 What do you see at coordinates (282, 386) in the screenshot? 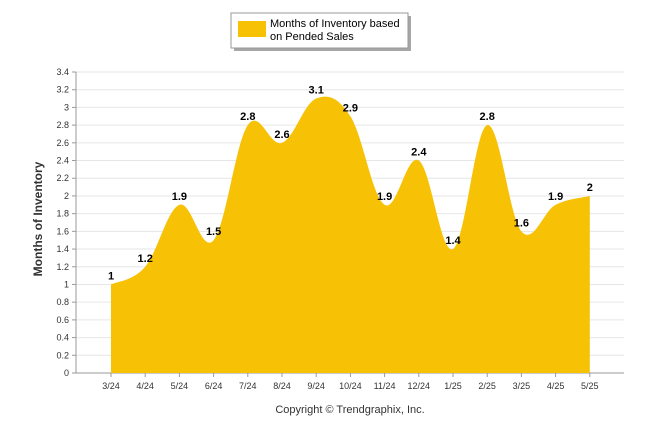
I see `x-tick-label: 8/24` at bounding box center [282, 386].